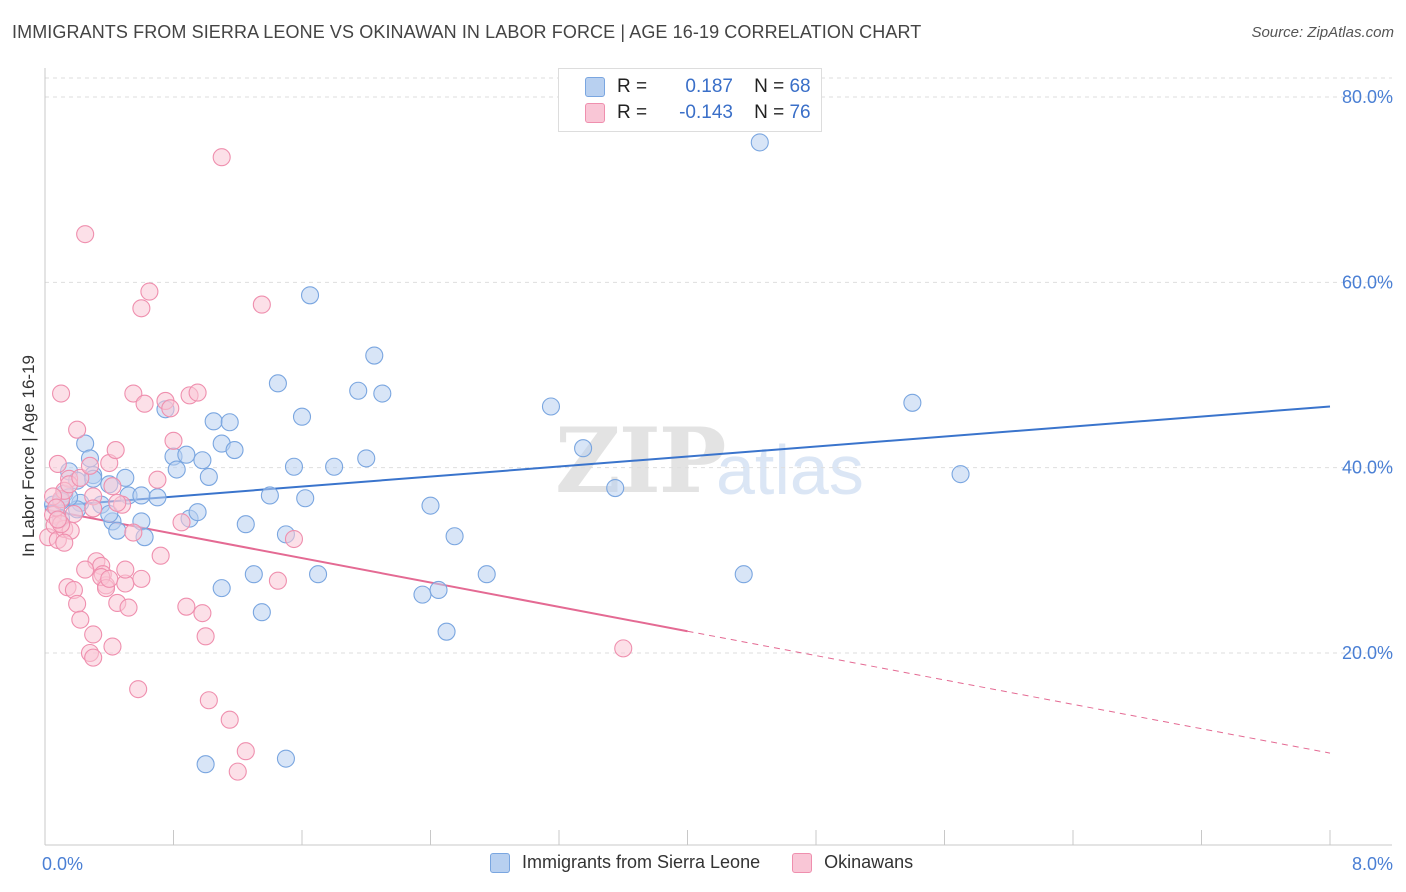 The image size is (1406, 892). I want to click on legend-label: Okinawans, so click(869, 862).